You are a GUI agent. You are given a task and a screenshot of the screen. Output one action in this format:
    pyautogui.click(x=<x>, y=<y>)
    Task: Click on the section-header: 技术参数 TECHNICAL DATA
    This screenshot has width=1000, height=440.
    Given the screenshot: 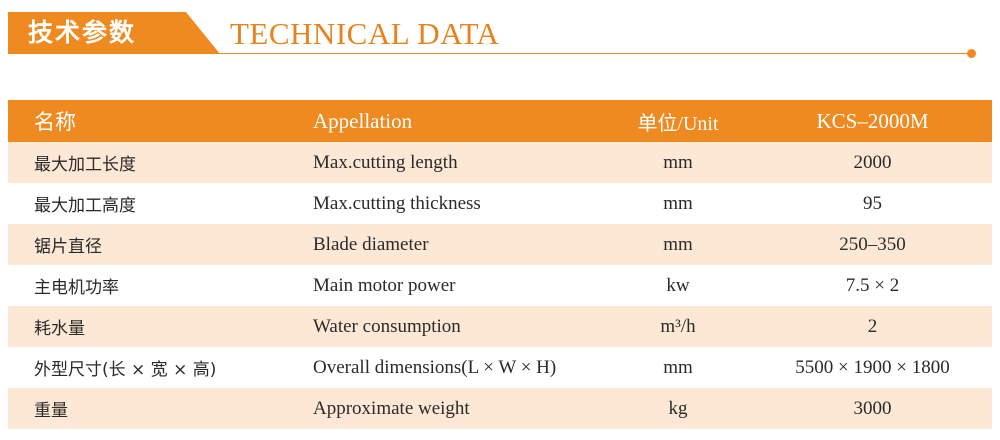 What is the action you would take?
    pyautogui.click(x=500, y=30)
    